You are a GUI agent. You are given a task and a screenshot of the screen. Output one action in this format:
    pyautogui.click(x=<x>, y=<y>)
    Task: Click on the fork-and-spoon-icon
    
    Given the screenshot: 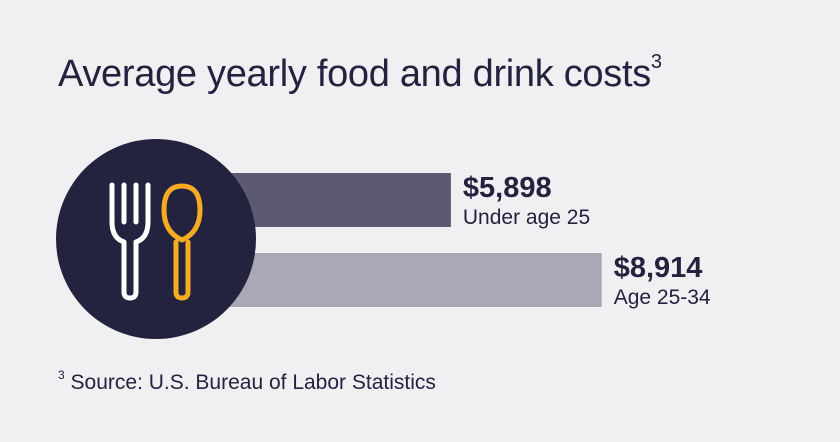 What is the action you would take?
    pyautogui.click(x=156, y=239)
    